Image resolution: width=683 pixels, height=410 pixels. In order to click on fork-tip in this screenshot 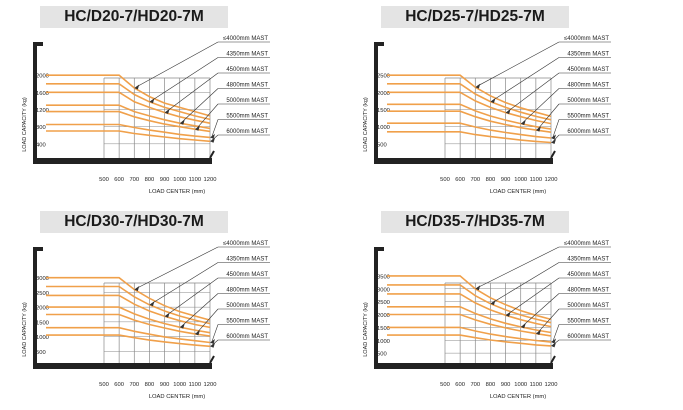, I will do `click(212, 154)`.